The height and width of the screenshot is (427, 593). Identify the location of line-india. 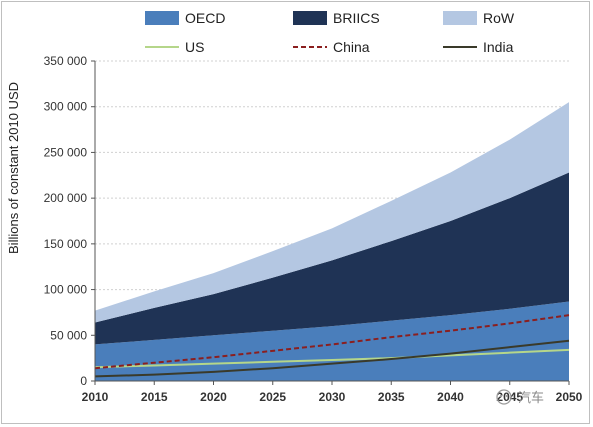
(332, 358).